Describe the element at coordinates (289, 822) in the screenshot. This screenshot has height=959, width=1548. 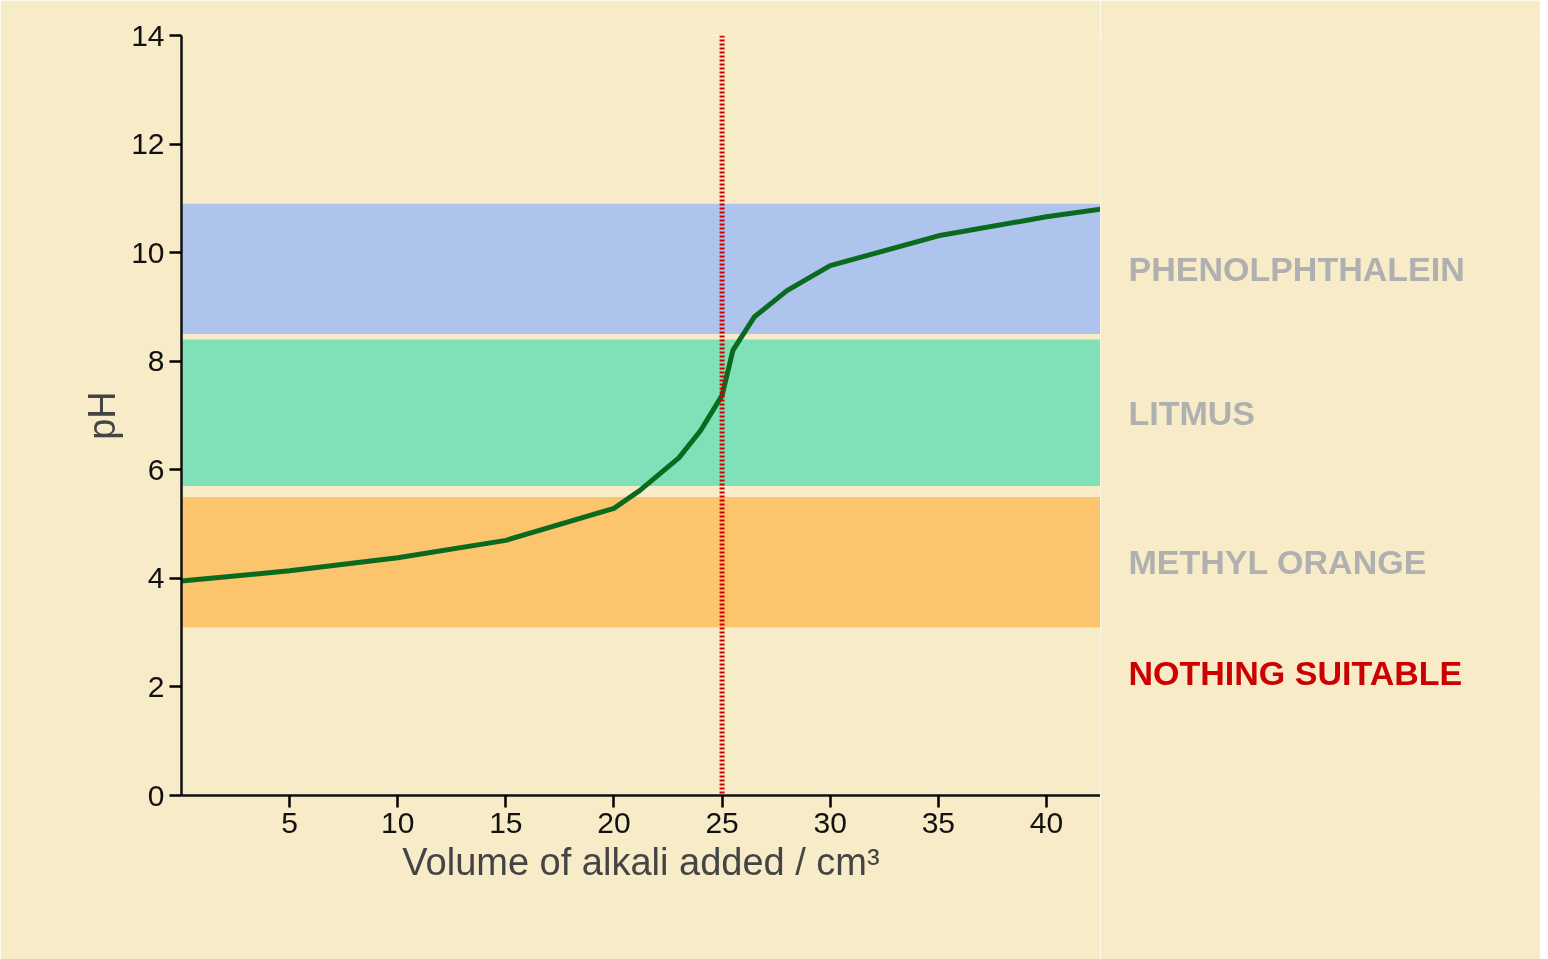
I see `x-tick-label: 5` at that location.